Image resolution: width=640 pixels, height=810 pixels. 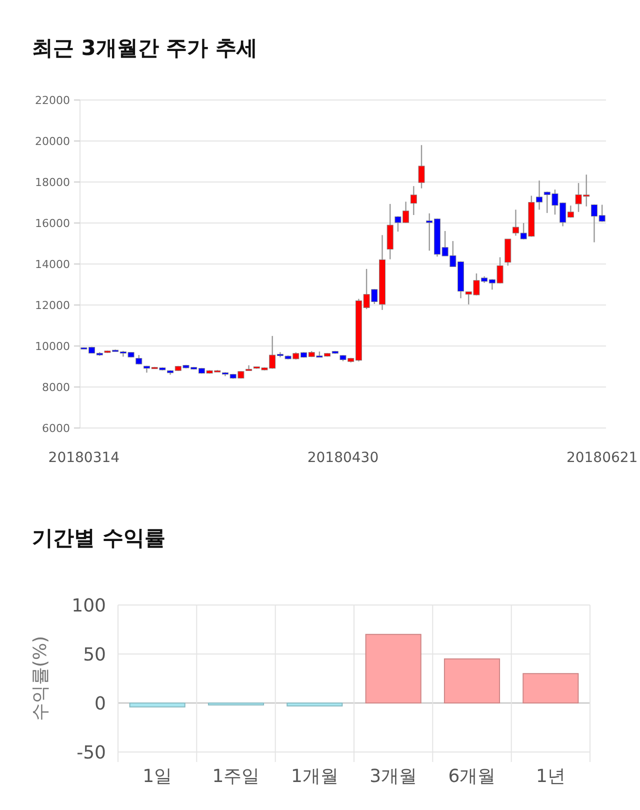 I want to click on x-tick-label: 1년, so click(x=551, y=776).